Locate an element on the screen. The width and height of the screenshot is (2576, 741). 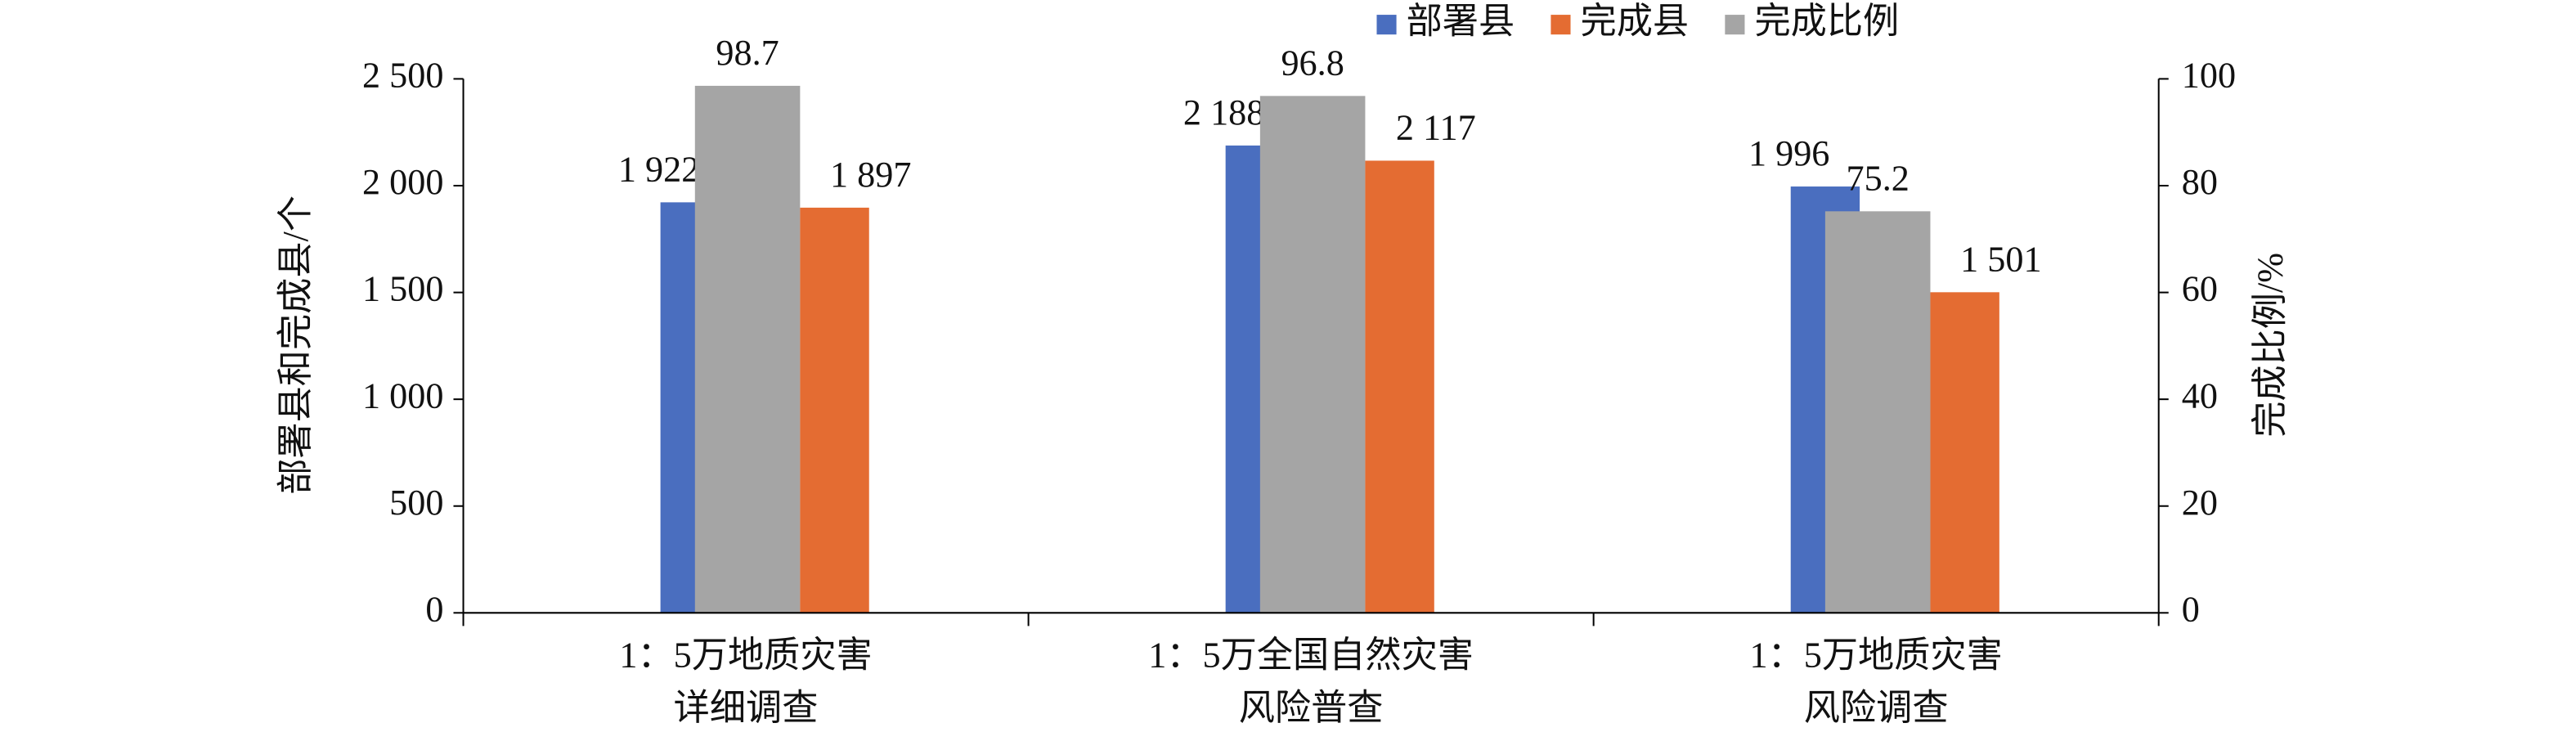
y-tick-label: 500 is located at coordinates (416, 503).